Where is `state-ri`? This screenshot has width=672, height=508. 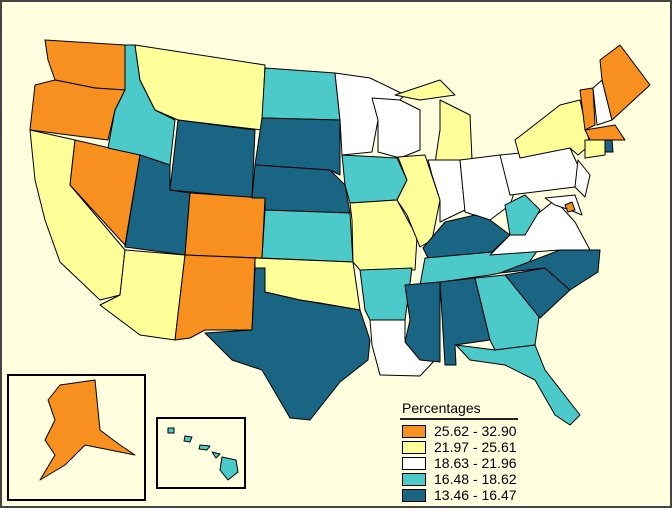 state-ri is located at coordinates (609, 146).